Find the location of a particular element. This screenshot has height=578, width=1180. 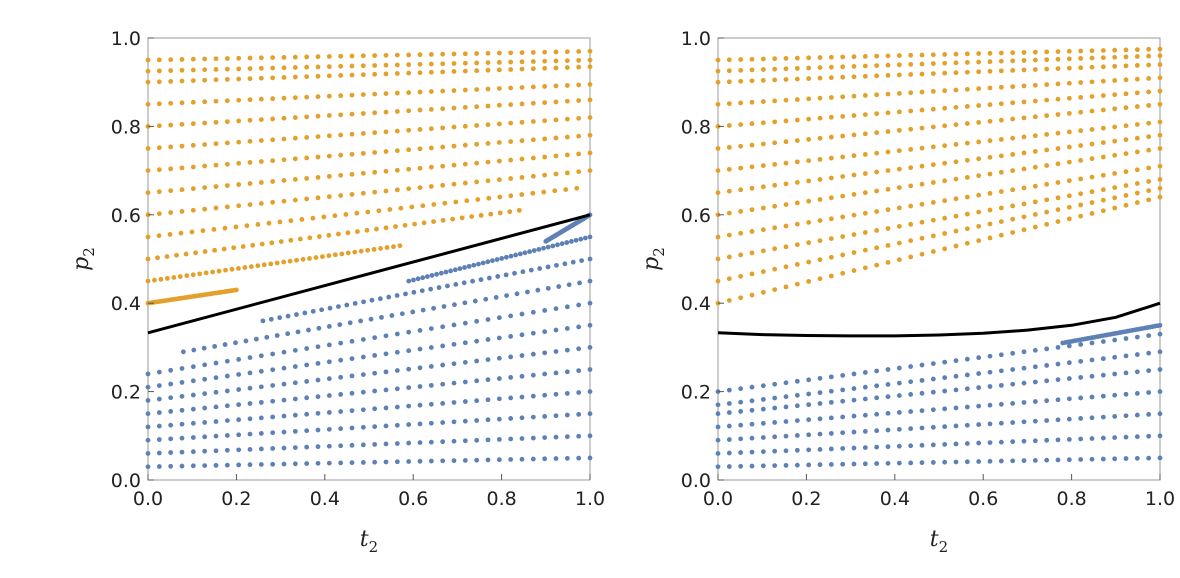

x-tick-label: 0.8 is located at coordinates (501, 499).